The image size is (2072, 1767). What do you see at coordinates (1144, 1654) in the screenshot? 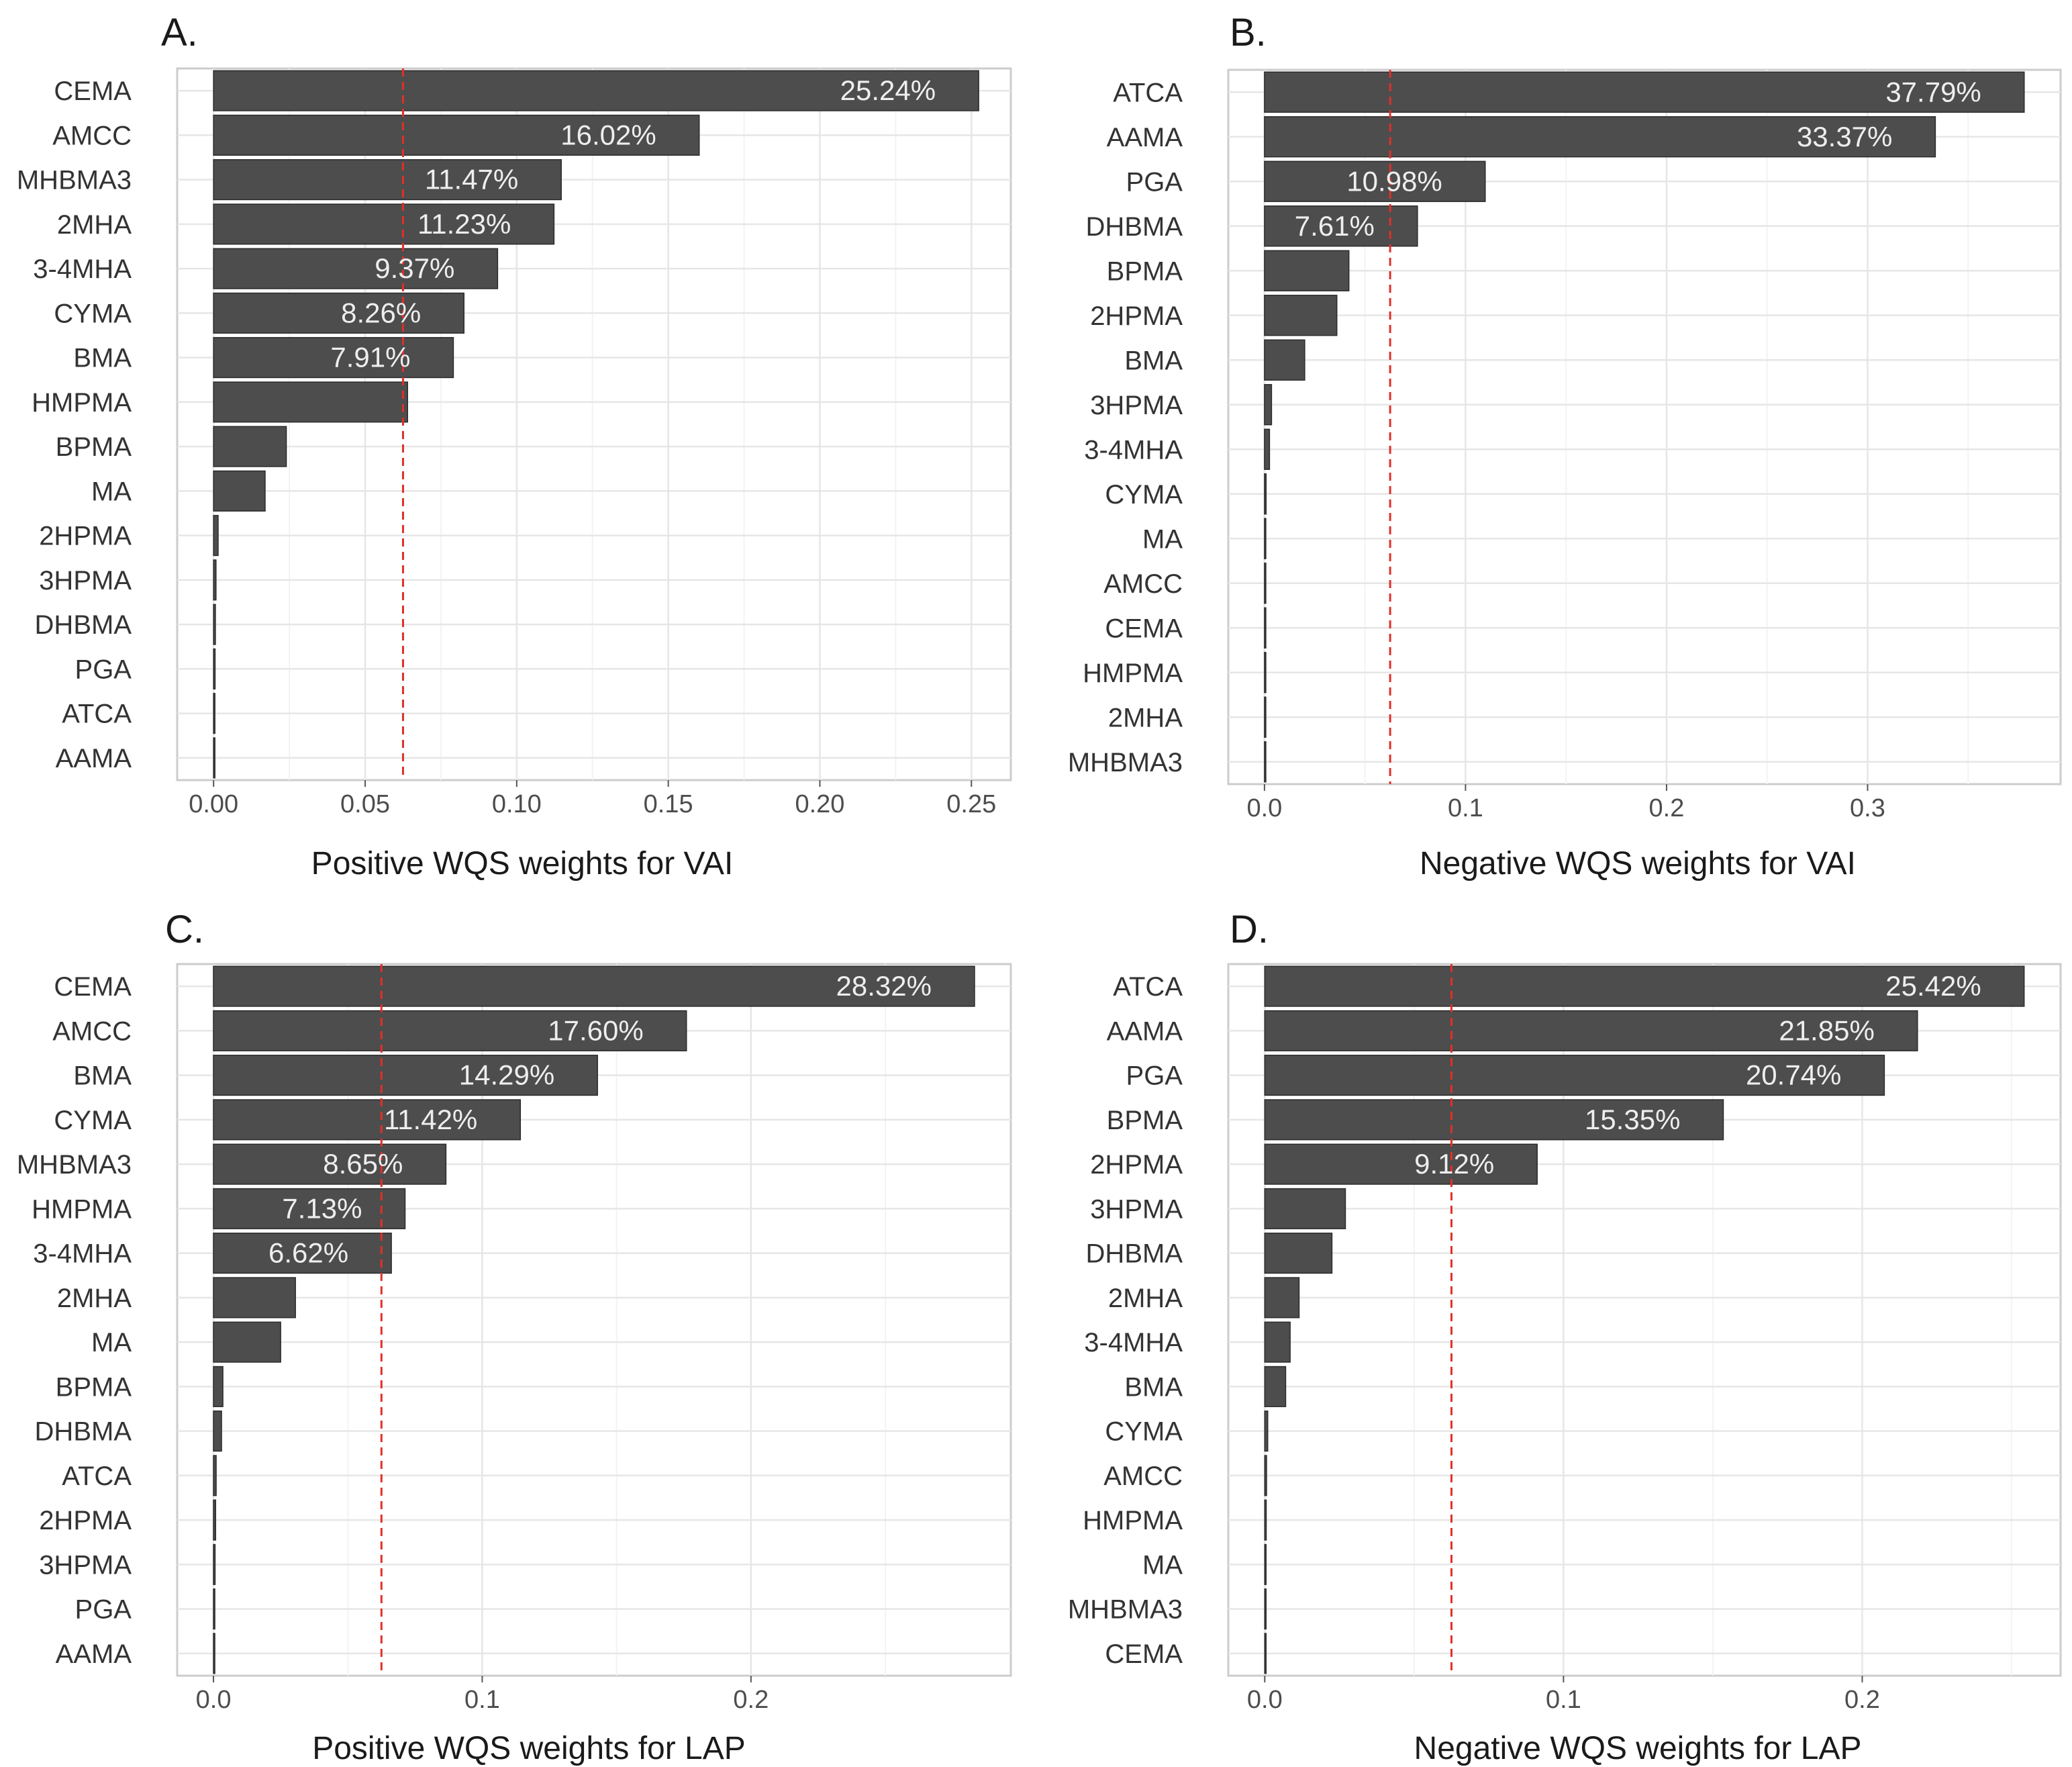
I see `category-label: CEMA` at bounding box center [1144, 1654].